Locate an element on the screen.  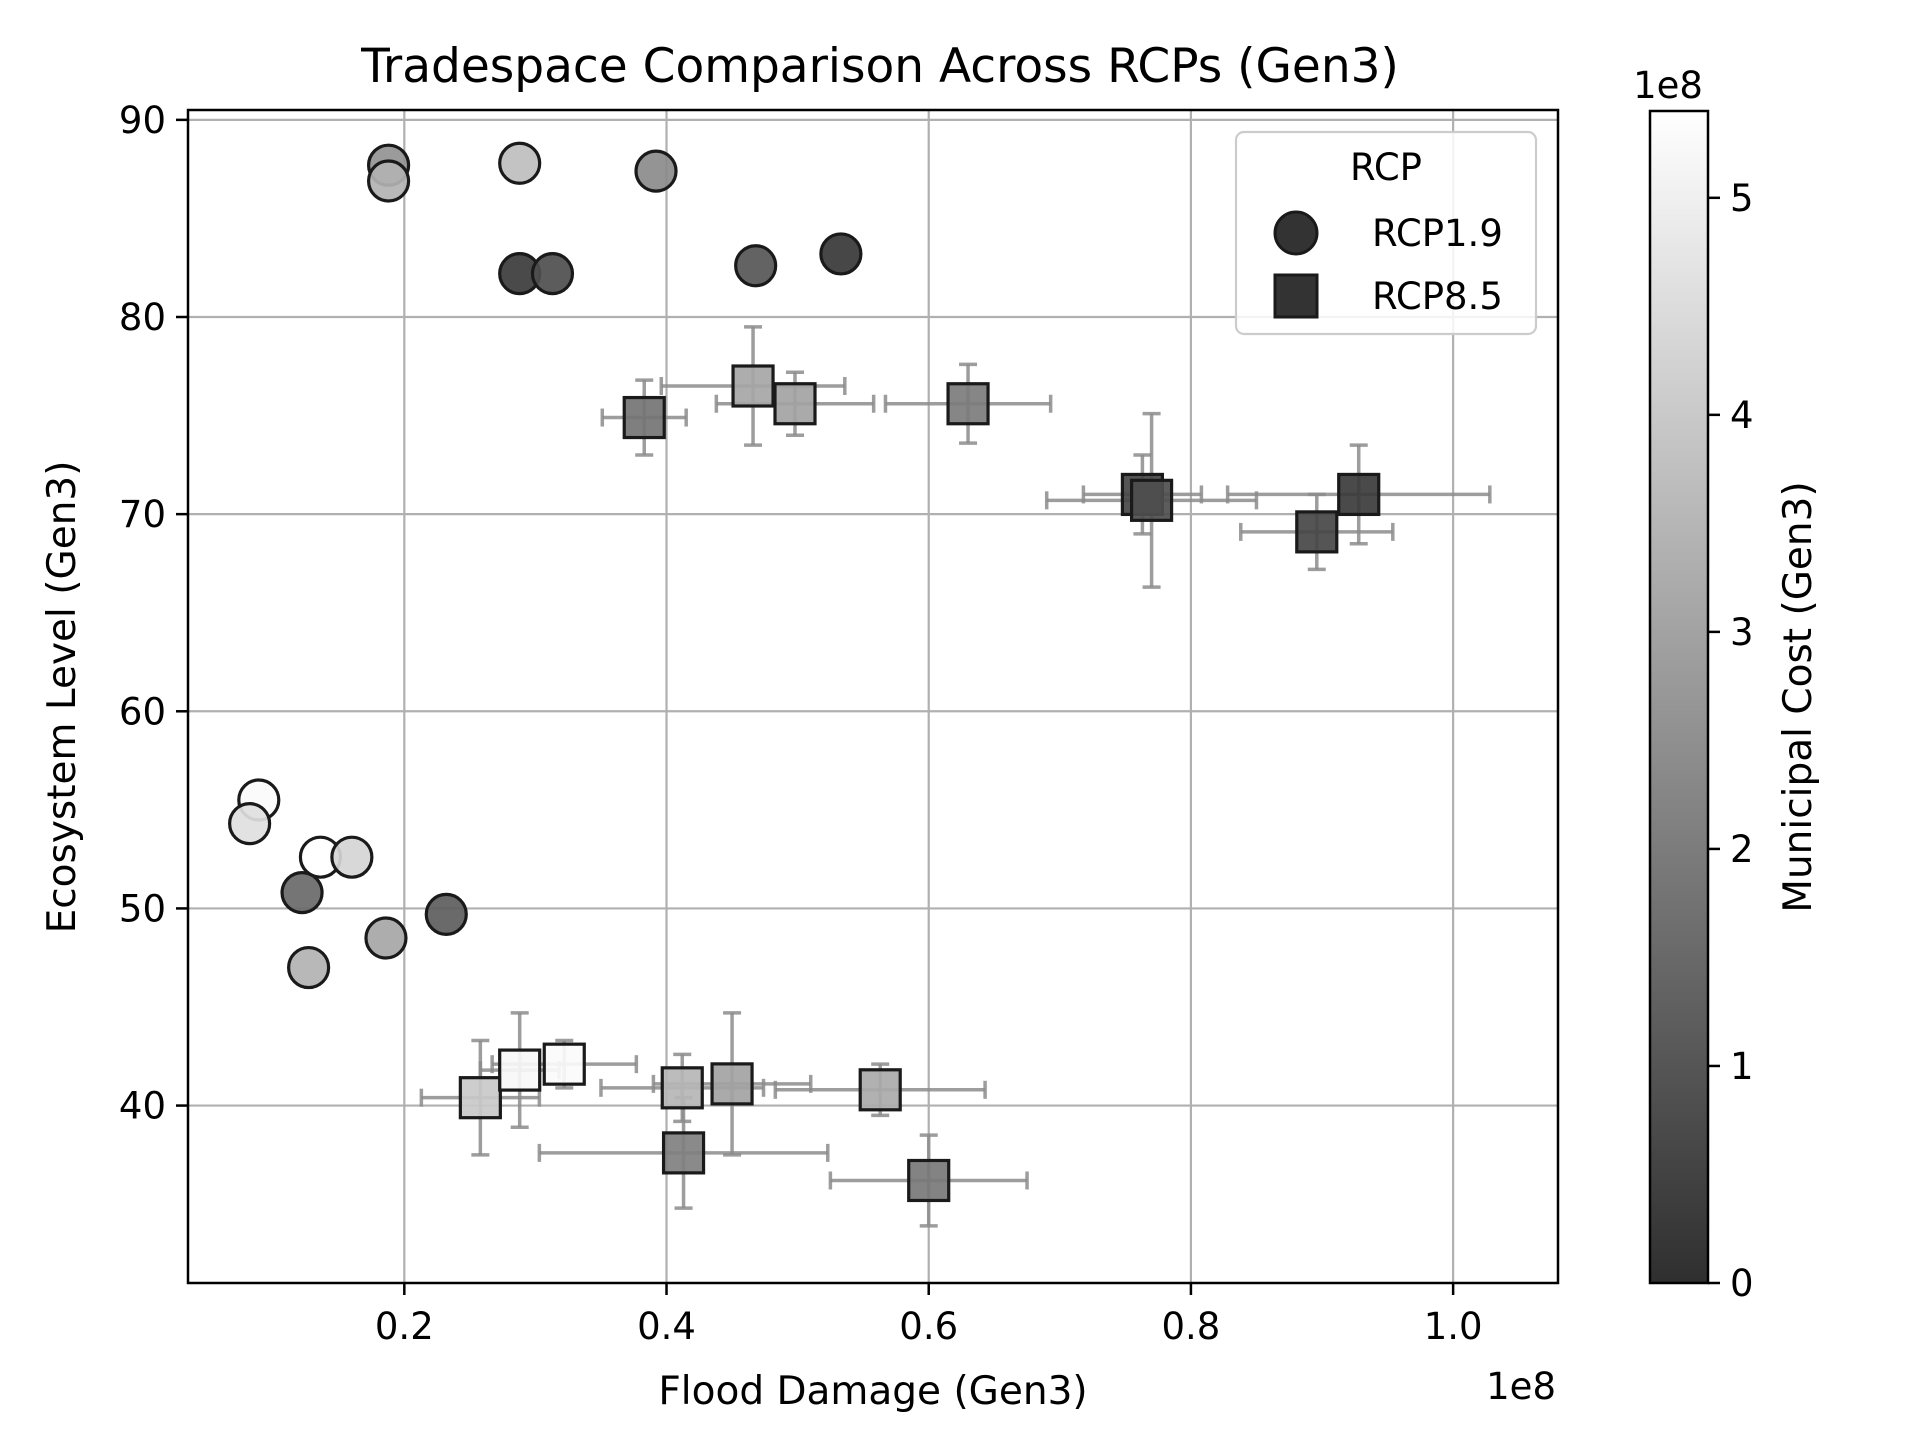
y-tick-label: 70 is located at coordinates (142, 514).